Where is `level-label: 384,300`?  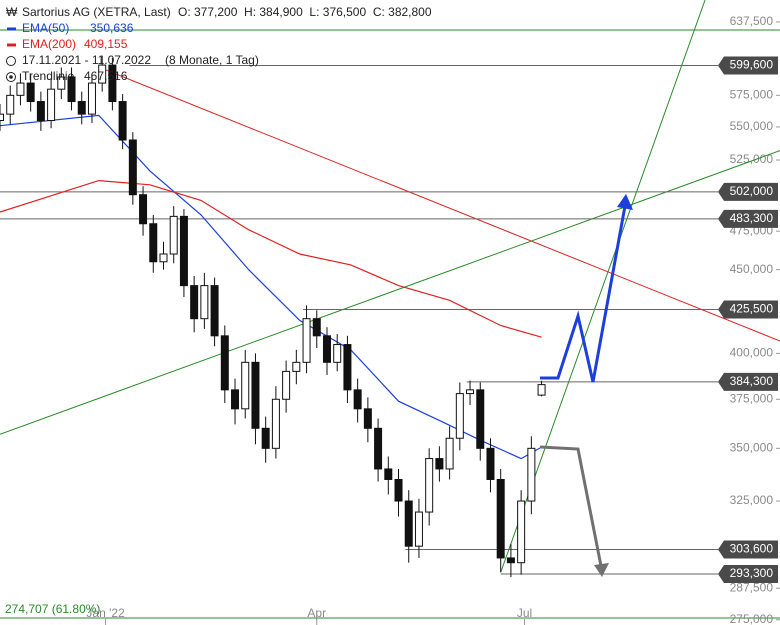
level-label: 384,300 is located at coordinates (752, 381).